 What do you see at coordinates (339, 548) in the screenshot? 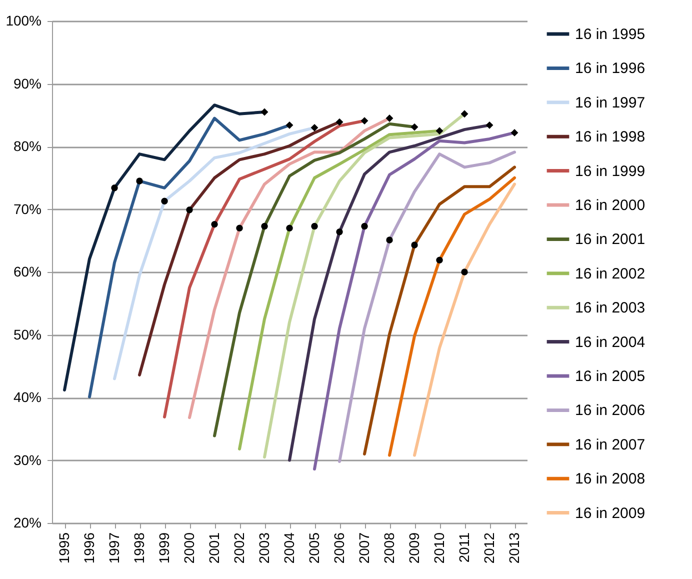
I see `x-tick-label: 2006` at bounding box center [339, 548].